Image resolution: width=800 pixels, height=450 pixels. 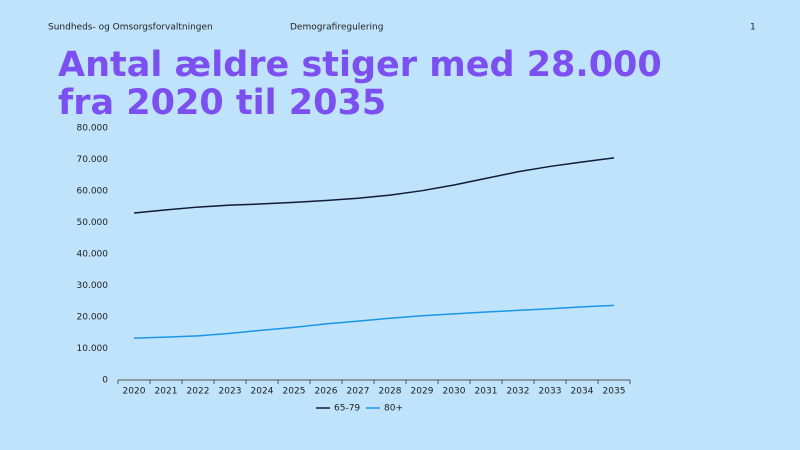 I want to click on x-tick-label: 2024, so click(x=262, y=392).